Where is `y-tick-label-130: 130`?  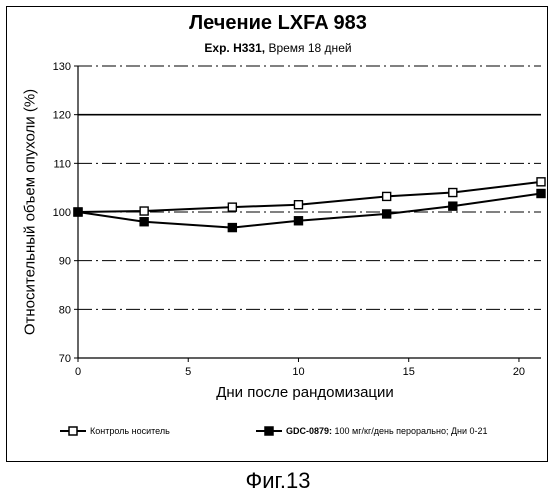
y-tick-label-130: 130 is located at coordinates (62, 67).